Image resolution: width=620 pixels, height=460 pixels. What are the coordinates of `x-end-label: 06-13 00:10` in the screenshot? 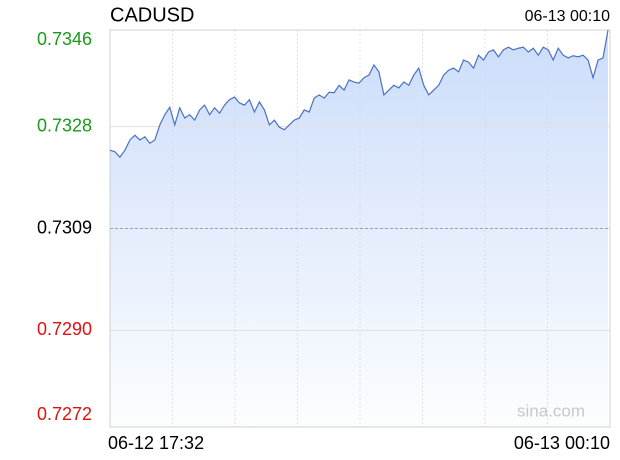 It's located at (562, 443).